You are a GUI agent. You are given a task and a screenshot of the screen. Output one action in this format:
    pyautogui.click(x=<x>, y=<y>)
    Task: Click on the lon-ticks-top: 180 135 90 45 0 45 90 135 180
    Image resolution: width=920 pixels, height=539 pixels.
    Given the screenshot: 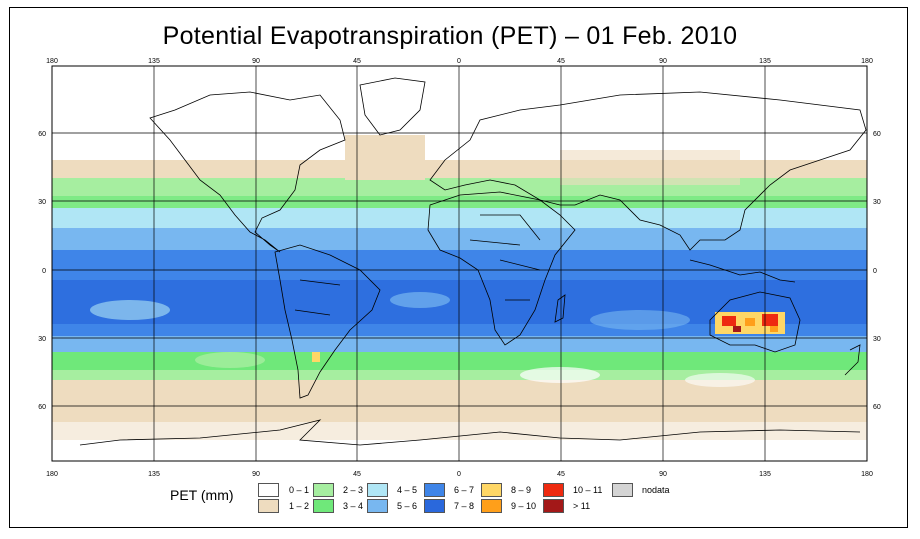 What is the action you would take?
    pyautogui.click(x=459, y=61)
    